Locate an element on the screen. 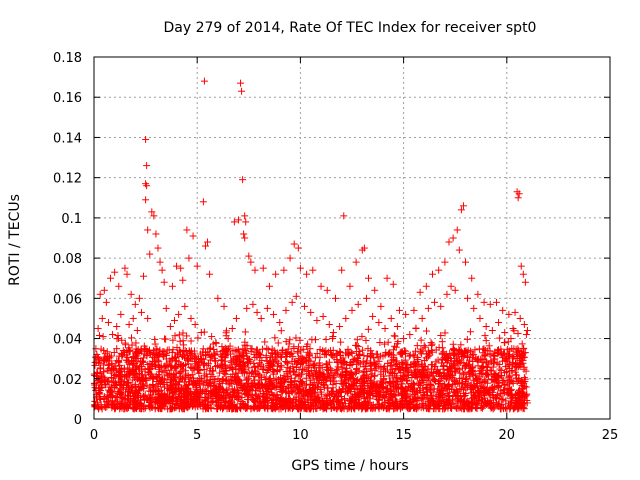 This screenshot has height=480, width=640. y-tick-label: 0.18 is located at coordinates (67, 58).